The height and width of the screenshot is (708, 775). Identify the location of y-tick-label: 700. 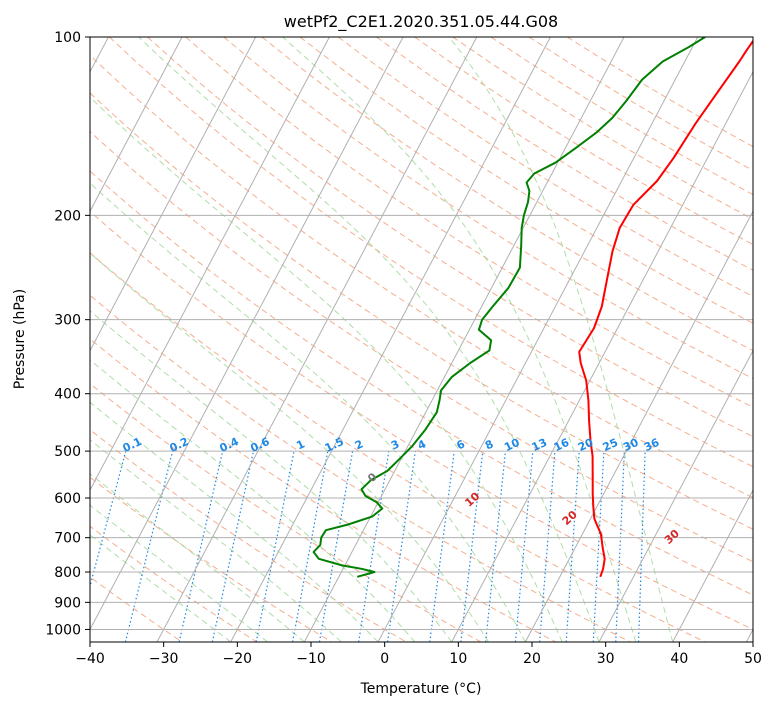
(67, 539).